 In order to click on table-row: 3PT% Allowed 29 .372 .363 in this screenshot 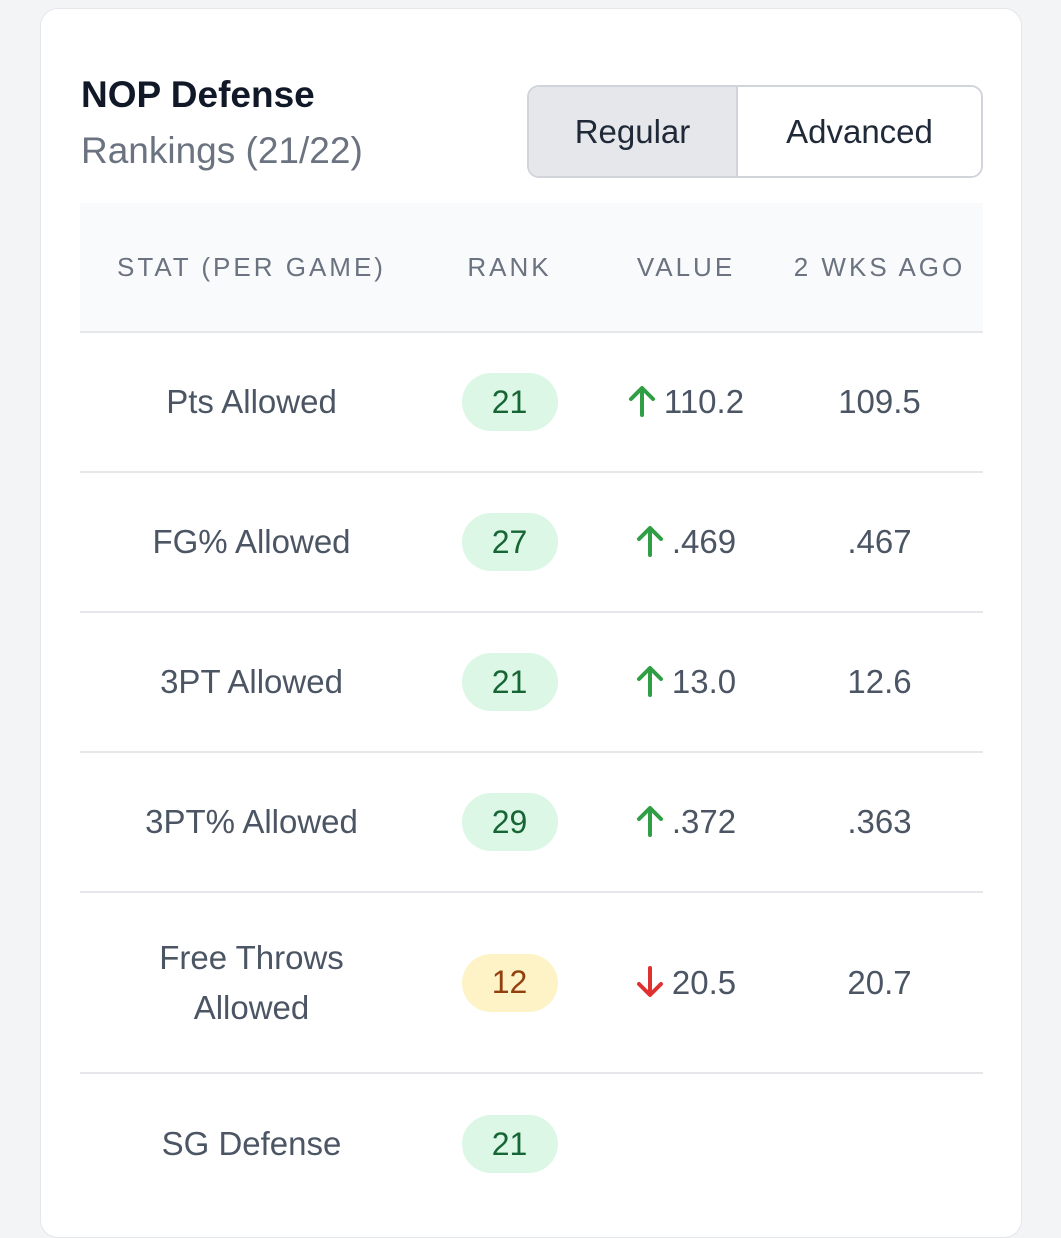, I will do `click(531, 823)`.